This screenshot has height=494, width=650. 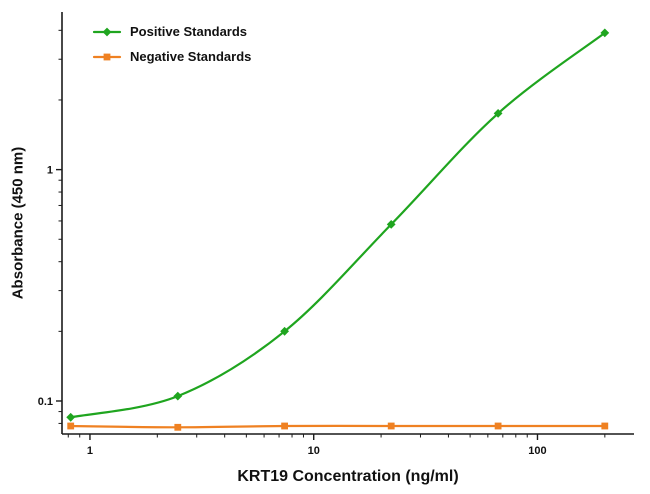 I want to click on svg-text: 10, so click(x=314, y=451).